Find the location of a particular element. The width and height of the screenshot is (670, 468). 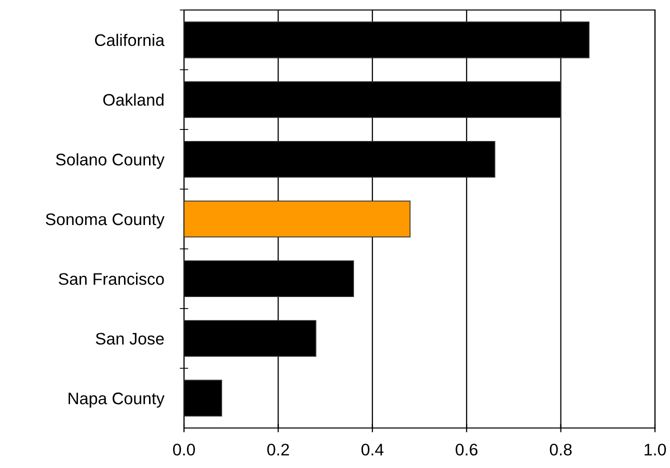

y-tick-label: Solano County is located at coordinates (110, 161).